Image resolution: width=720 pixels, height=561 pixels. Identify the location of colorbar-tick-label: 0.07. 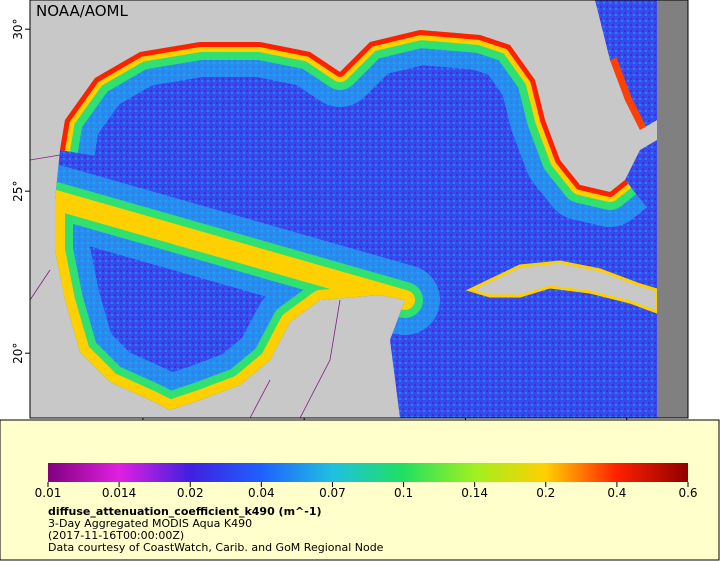
(332, 493).